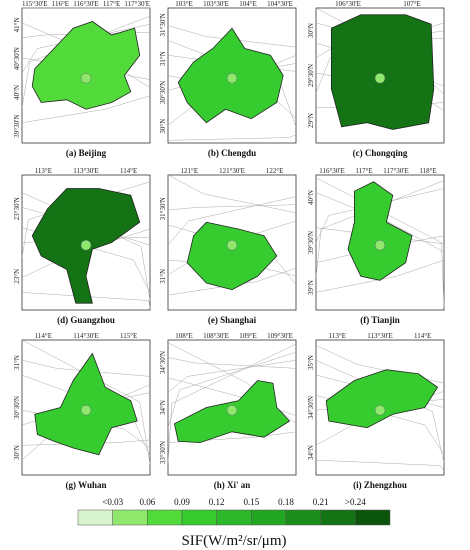  What do you see at coordinates (190, 171) in the screenshot?
I see `longitude-label: 121°E` at bounding box center [190, 171].